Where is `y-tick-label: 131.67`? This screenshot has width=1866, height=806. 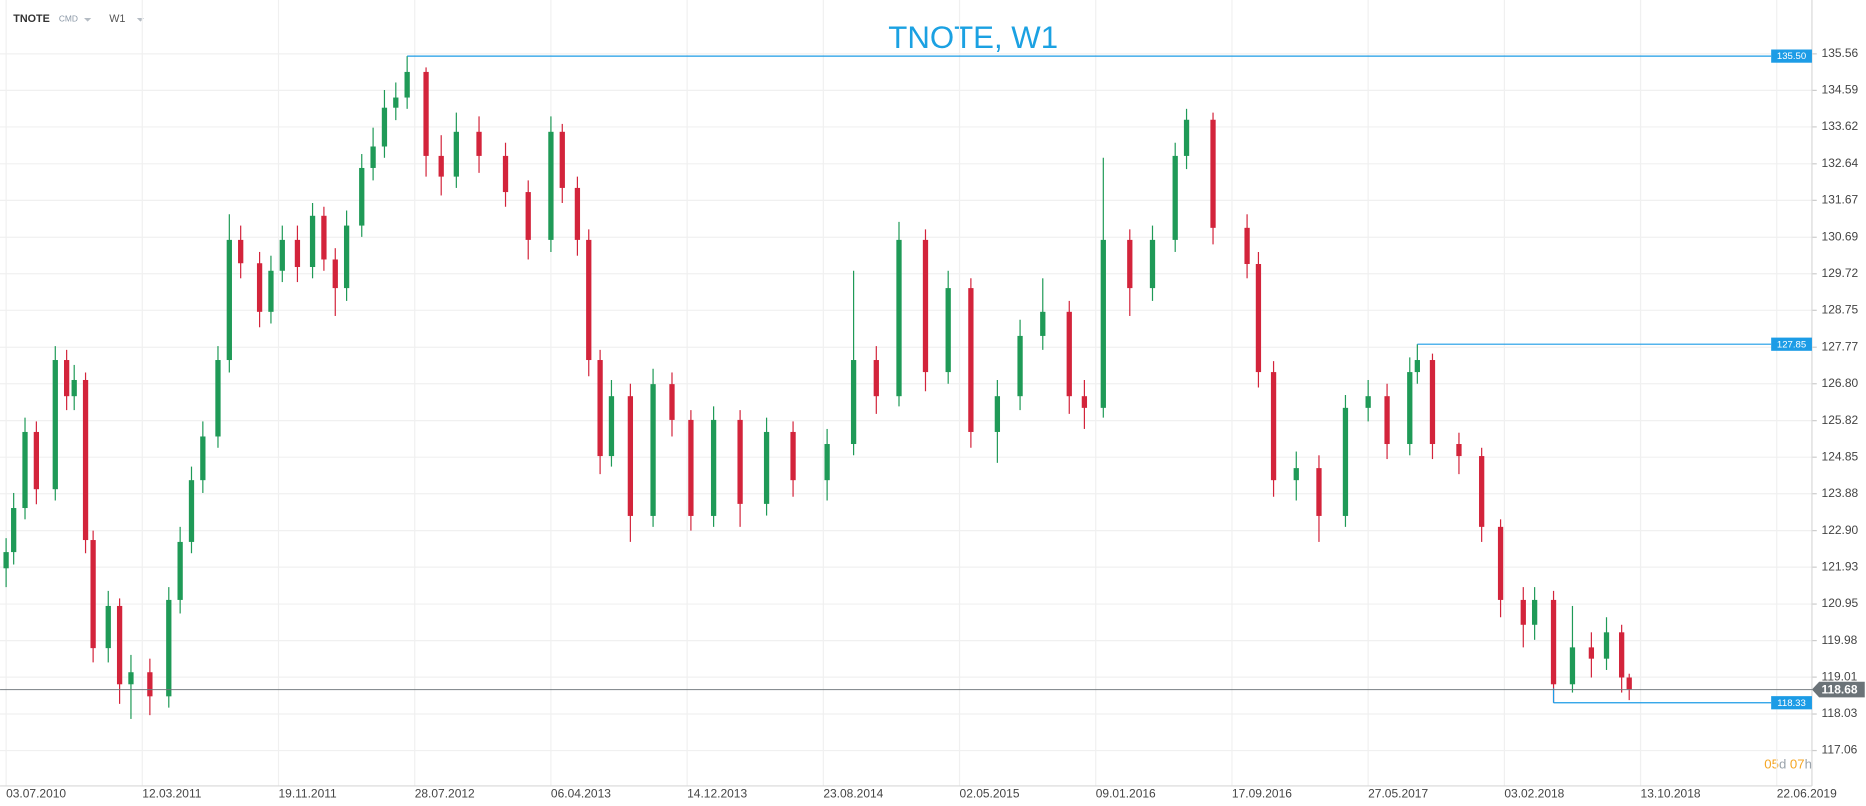
y-tick-label: 131.67 is located at coordinates (1840, 200).